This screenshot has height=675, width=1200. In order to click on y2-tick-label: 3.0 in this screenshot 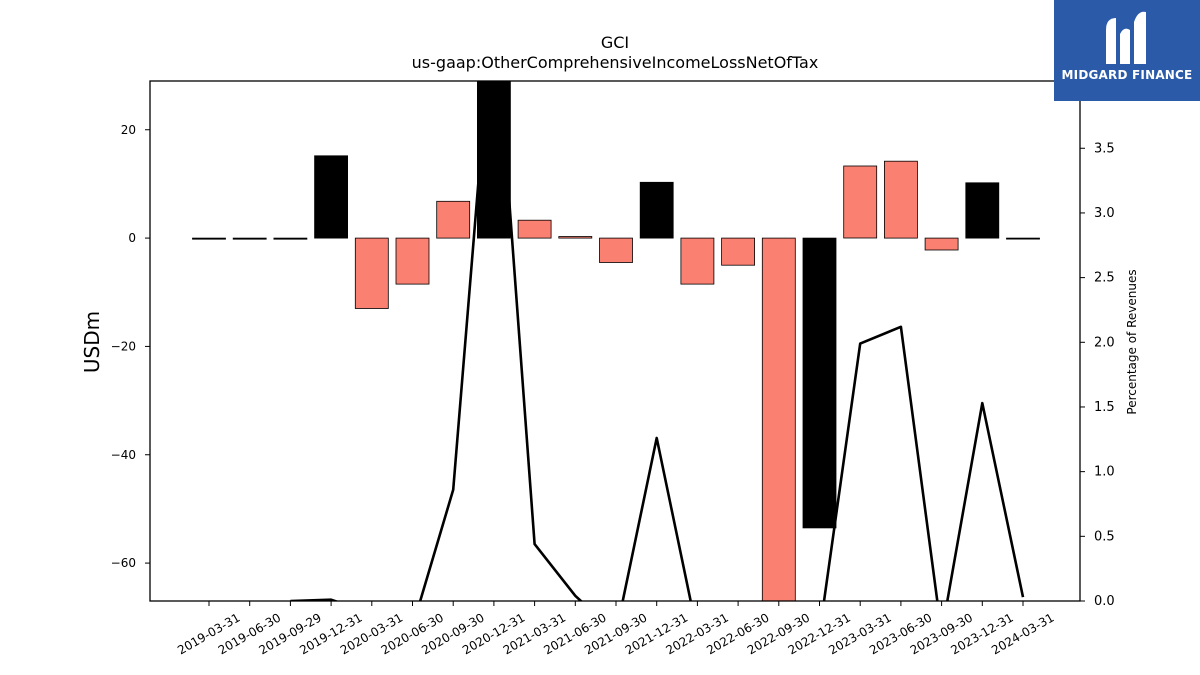, I will do `click(1104, 213)`.